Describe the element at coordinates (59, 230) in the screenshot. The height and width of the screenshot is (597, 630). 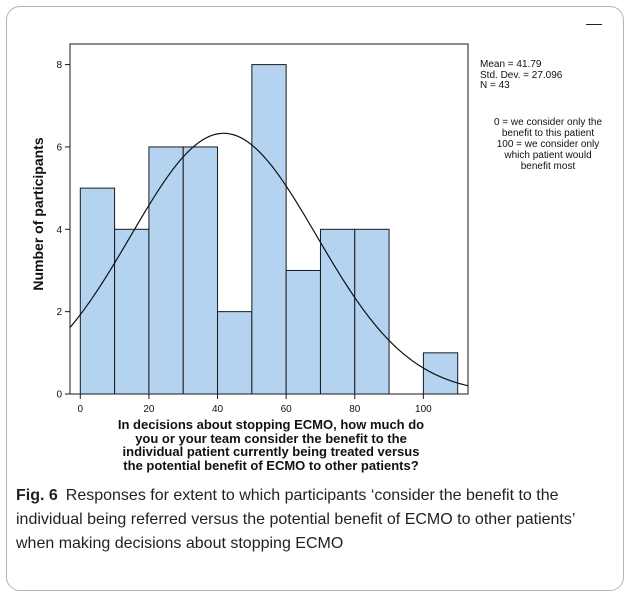
I see `y-tick-label: 4` at that location.